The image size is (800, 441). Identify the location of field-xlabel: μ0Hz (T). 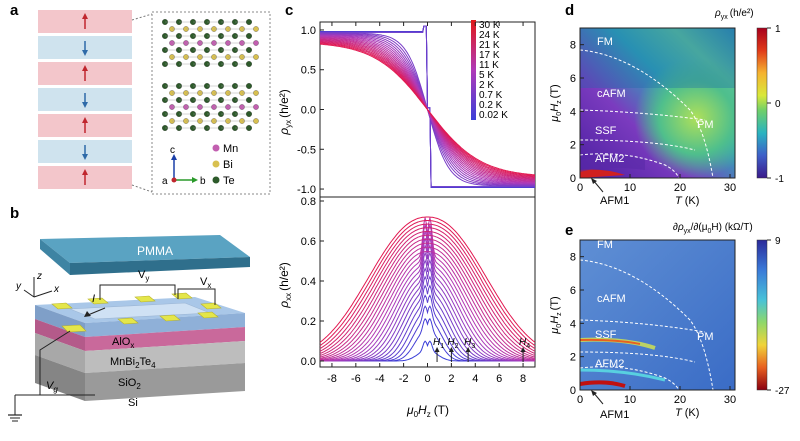
(427, 411).